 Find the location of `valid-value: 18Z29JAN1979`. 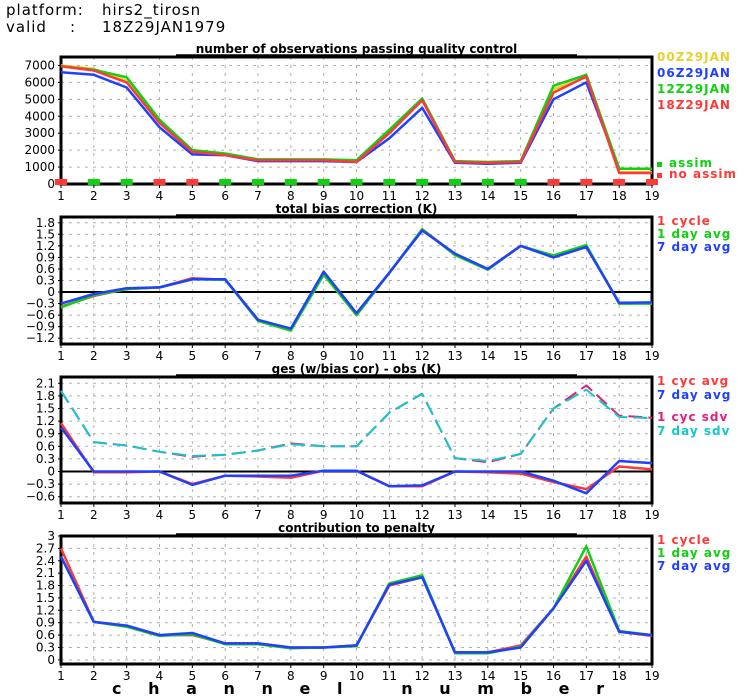

valid-value: 18Z29JAN1979 is located at coordinates (164, 27).